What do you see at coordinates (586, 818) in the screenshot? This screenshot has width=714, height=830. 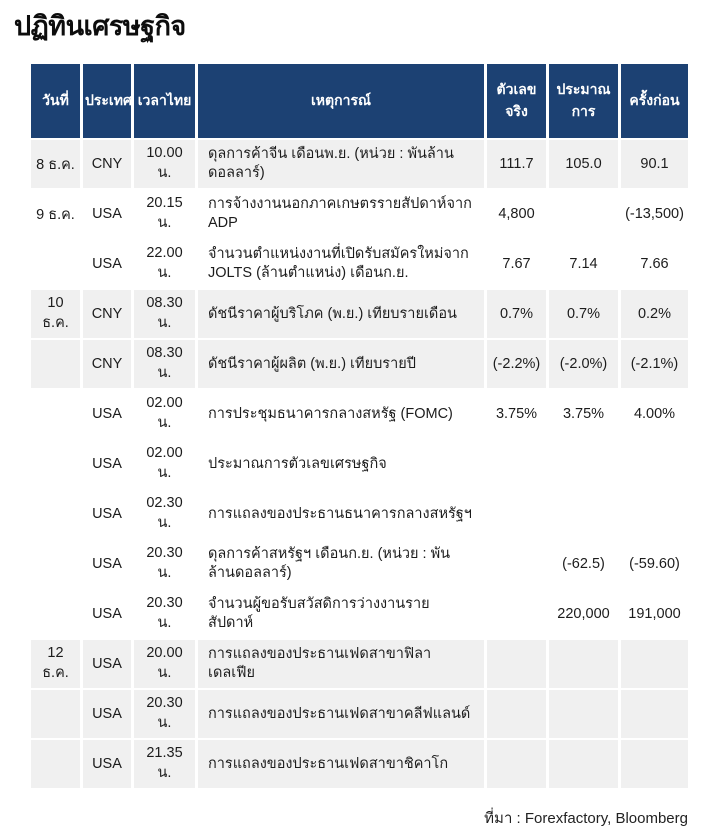 I see `source-attribution: ที่มา : Forexfactory, Bloomberg` at bounding box center [586, 818].